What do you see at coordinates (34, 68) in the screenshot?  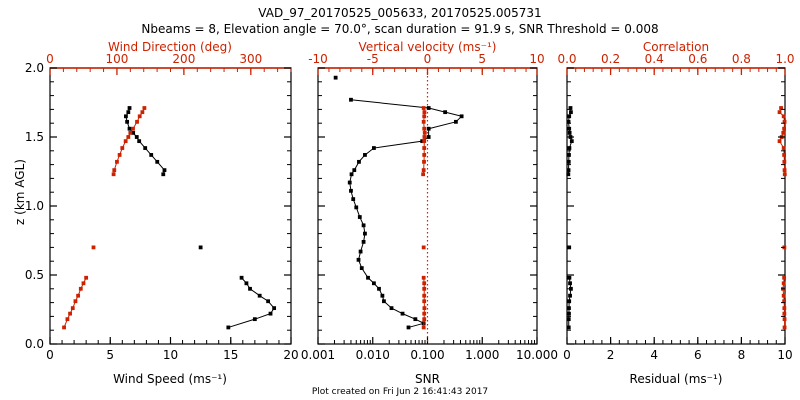 I see `y-tick-label: 2.0` at bounding box center [34, 68].